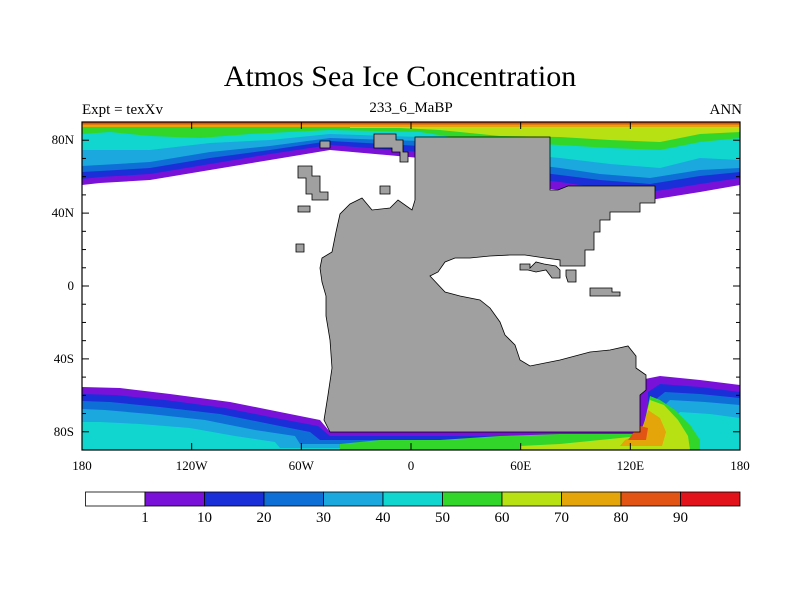 This screenshot has height=600, width=800. I want to click on lon-label-120w: 120W, so click(192, 465).